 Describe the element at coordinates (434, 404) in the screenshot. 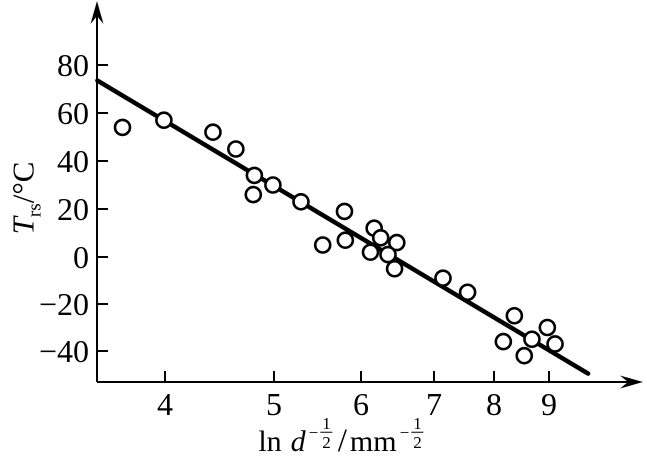

I see `x-tick-label: 7` at that location.